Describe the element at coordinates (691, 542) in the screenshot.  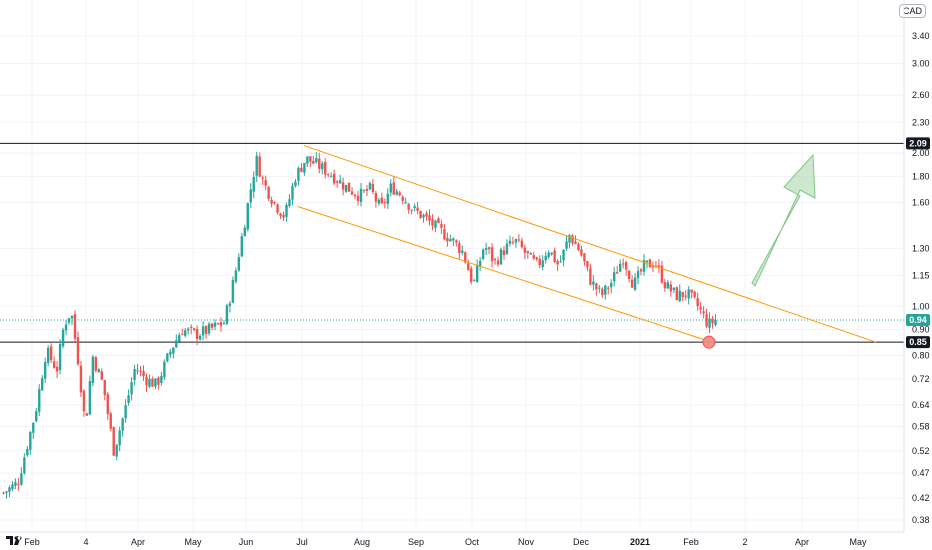
I see `x-tick-label: Feb` at that location.